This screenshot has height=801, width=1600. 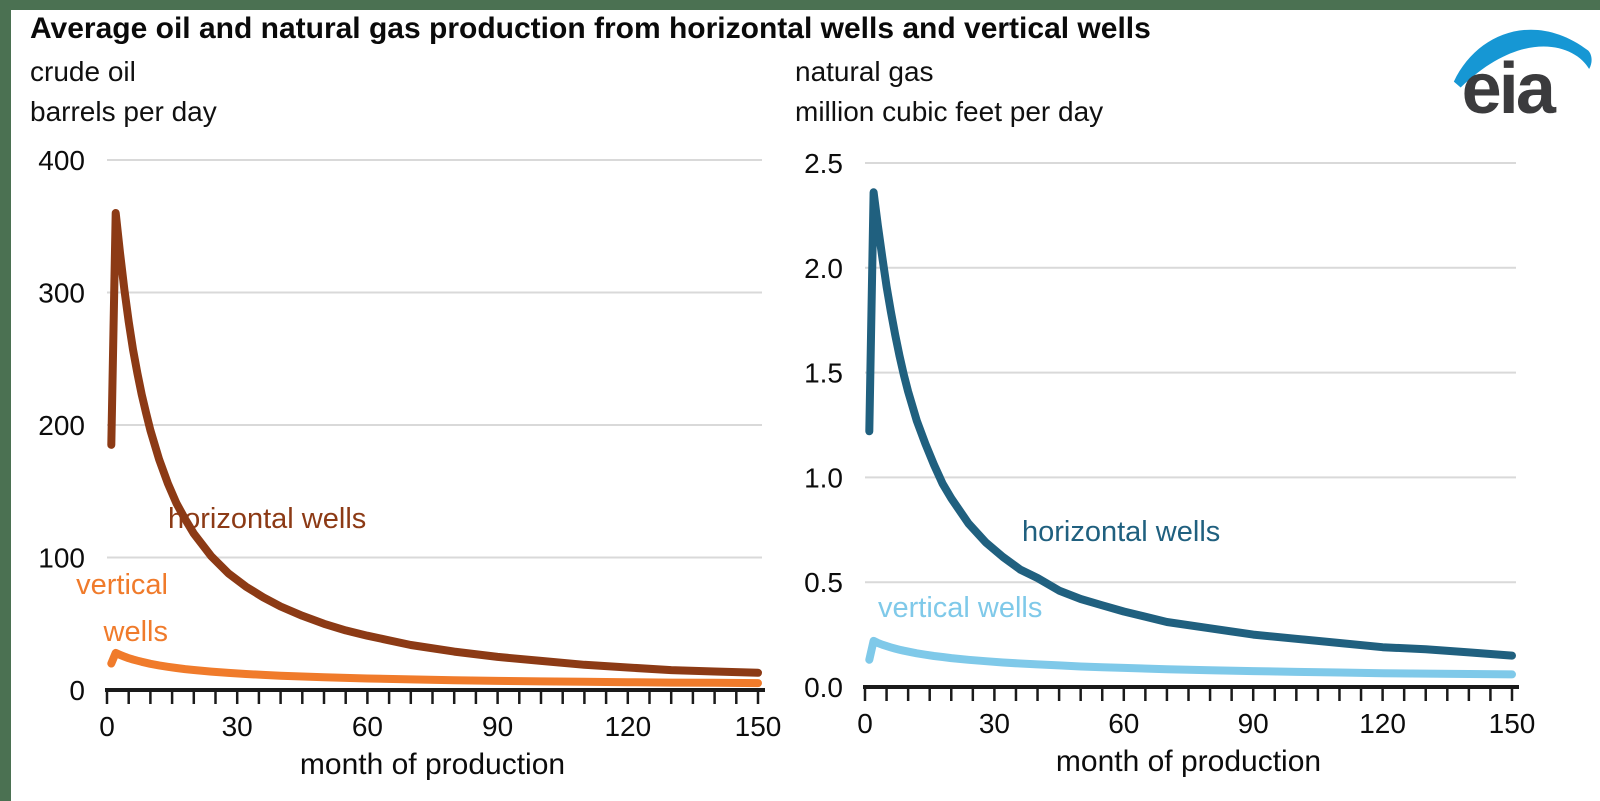 What do you see at coordinates (800, 5) in the screenshot?
I see `green-border-top` at bounding box center [800, 5].